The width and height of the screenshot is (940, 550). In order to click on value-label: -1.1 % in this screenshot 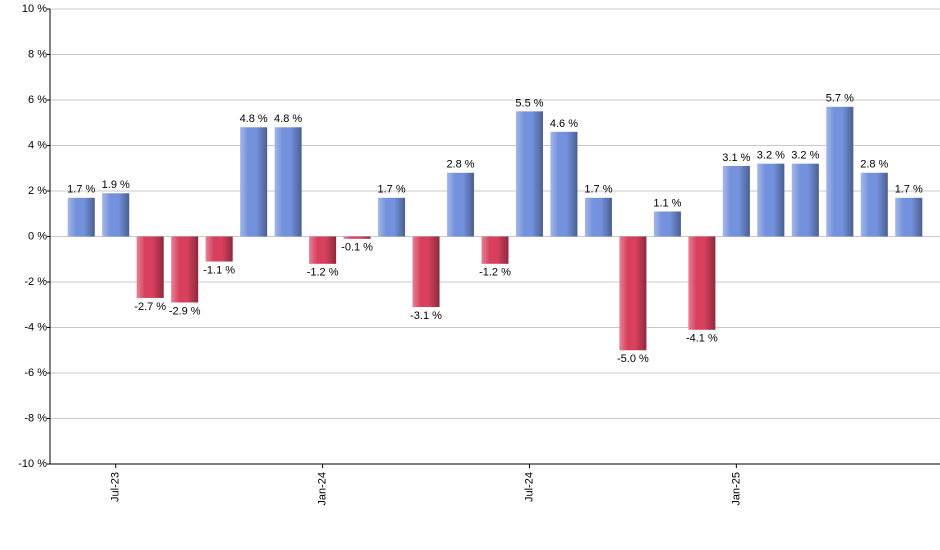, I will do `click(219, 270)`.